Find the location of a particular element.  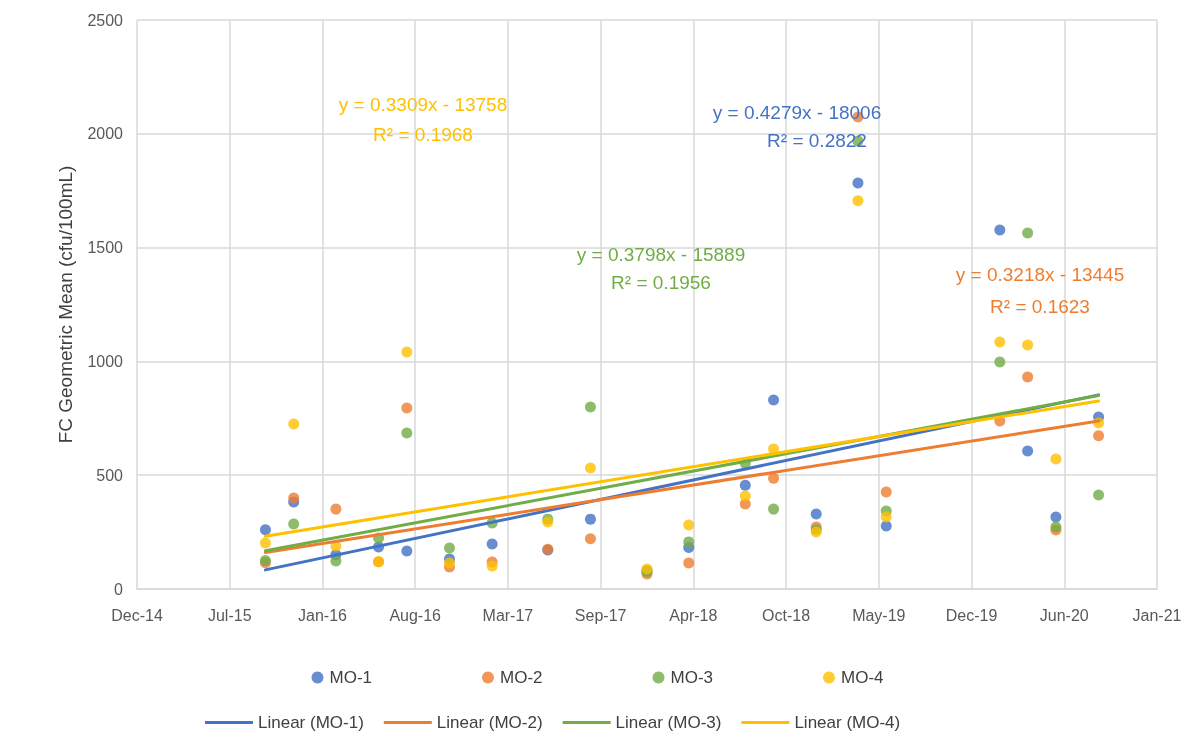

legend-label: MO-1 is located at coordinates (350, 677).